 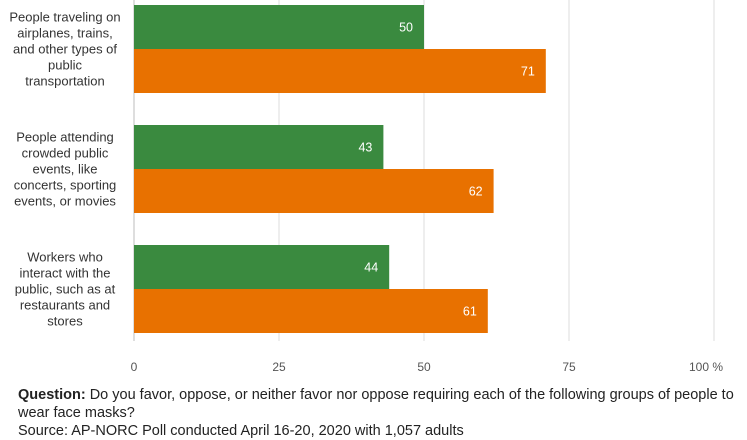 I want to click on category-label: and other types of, so click(x=65, y=49).